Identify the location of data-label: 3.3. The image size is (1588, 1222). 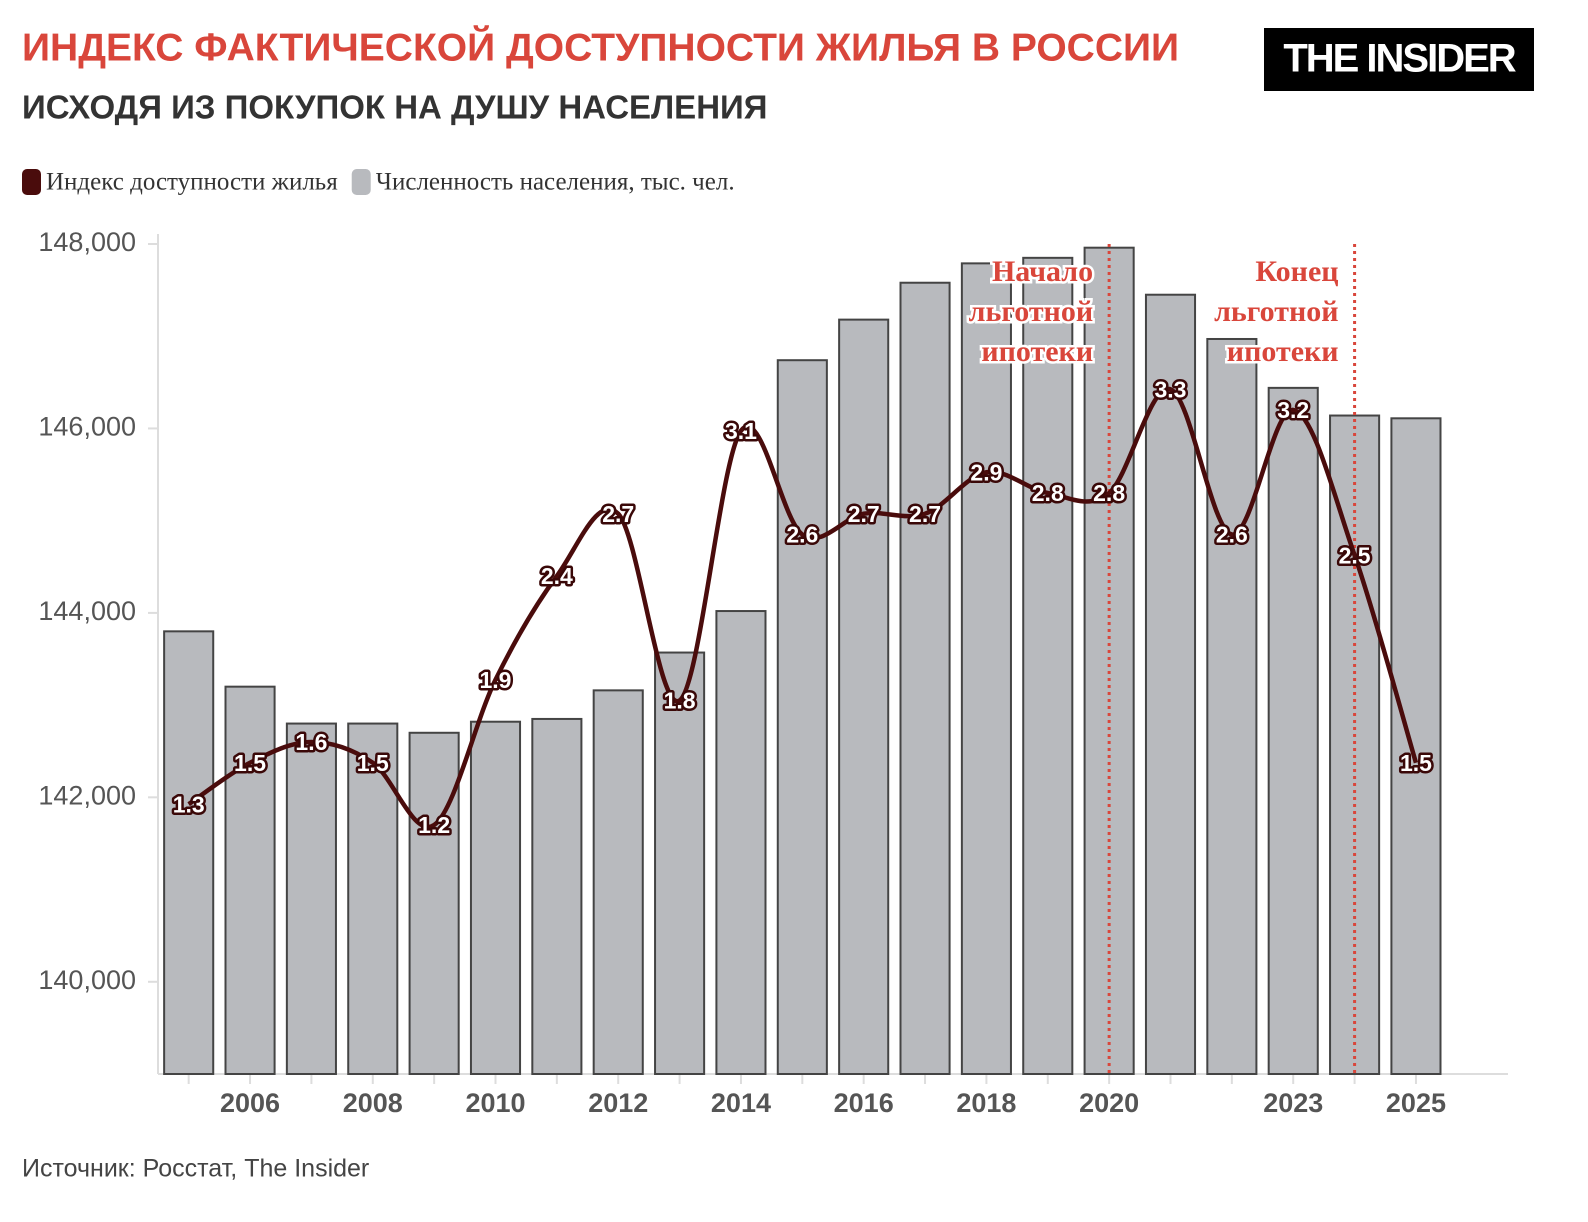
(1171, 389).